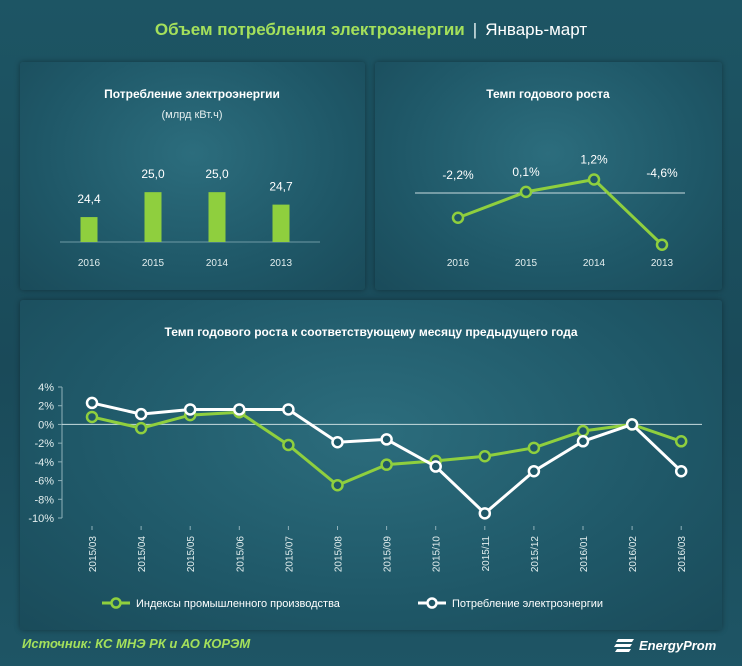 The image size is (742, 666). What do you see at coordinates (191, 115) in the screenshot?
I see `chart-subtitle: (млрд кВт.ч)` at bounding box center [191, 115].